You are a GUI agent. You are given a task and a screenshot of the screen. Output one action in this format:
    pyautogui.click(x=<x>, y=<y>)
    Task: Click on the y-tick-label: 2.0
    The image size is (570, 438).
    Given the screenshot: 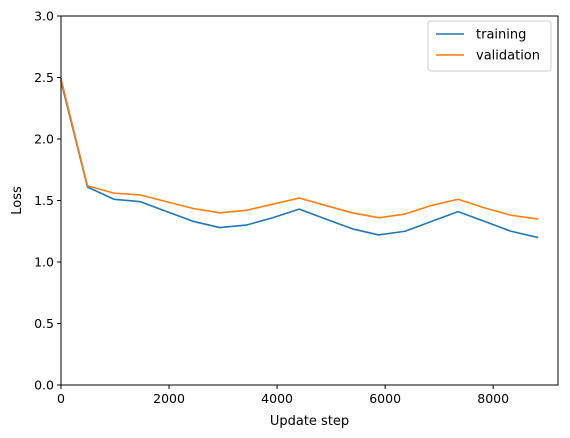 What is the action you would take?
    pyautogui.click(x=44, y=139)
    